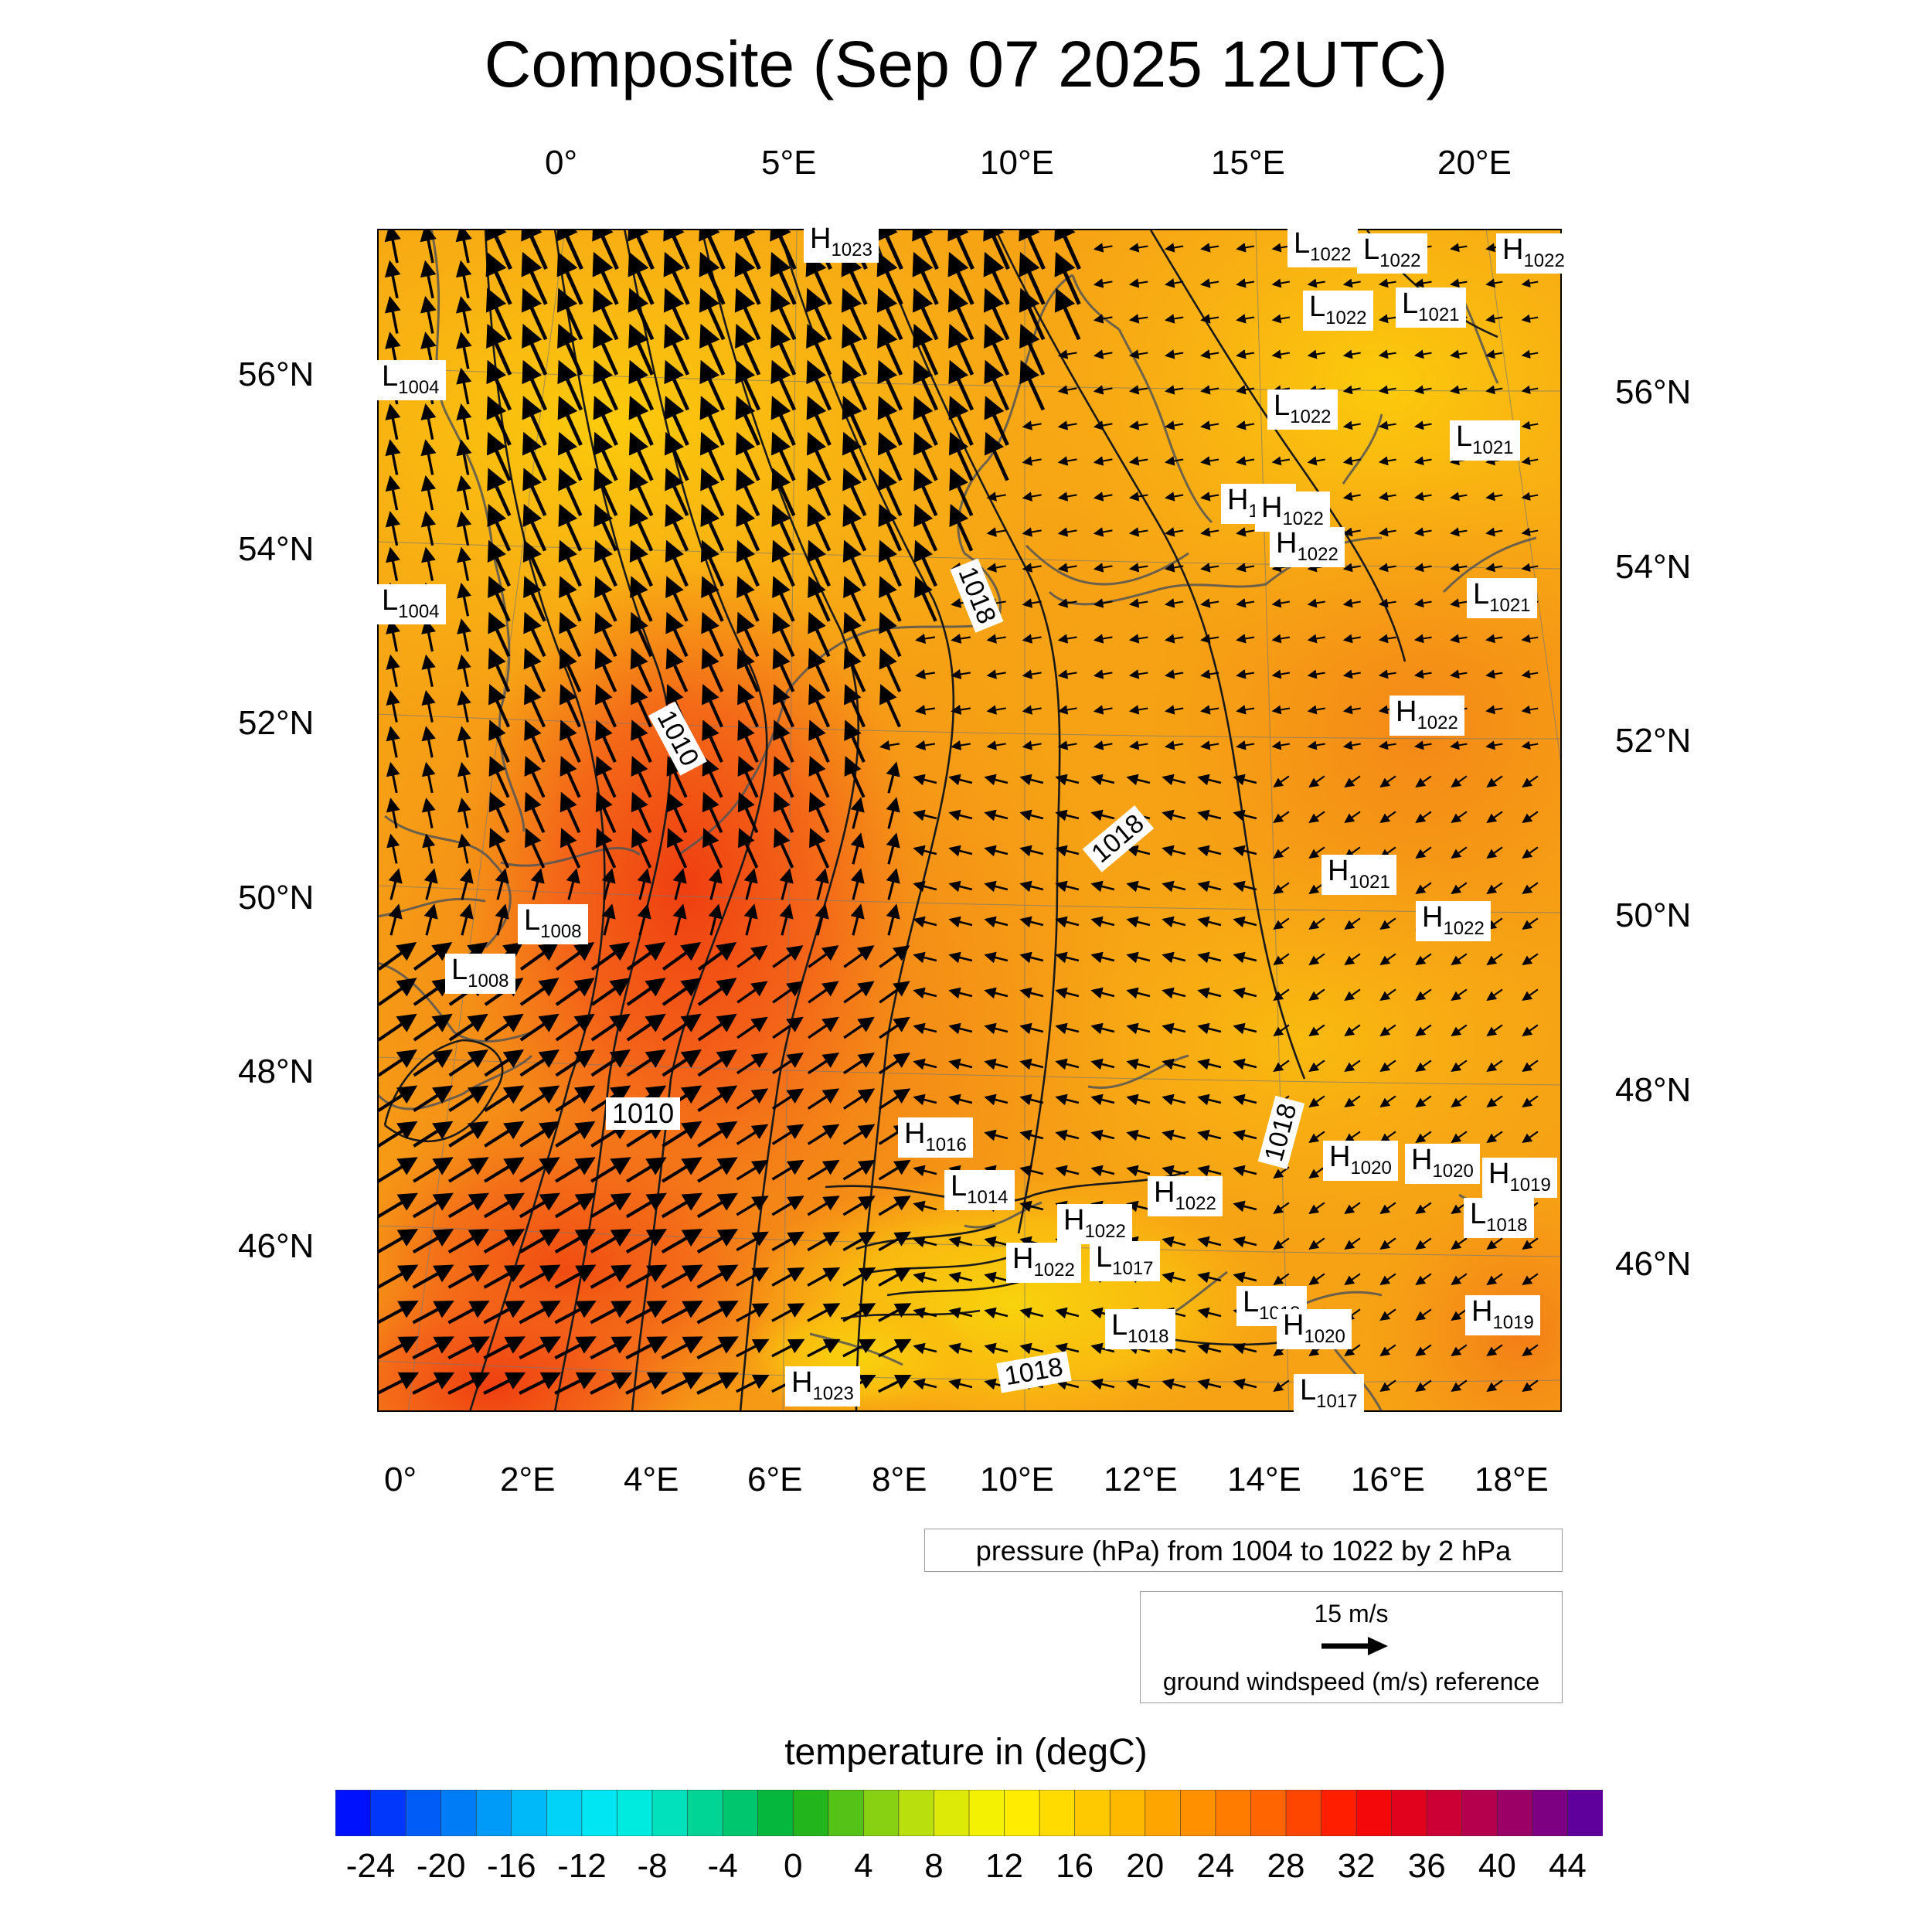 This screenshot has width=1932, height=1932. What do you see at coordinates (1337, 1402) in the screenshot?
I see `pressure-center-value: 1017` at bounding box center [1337, 1402].